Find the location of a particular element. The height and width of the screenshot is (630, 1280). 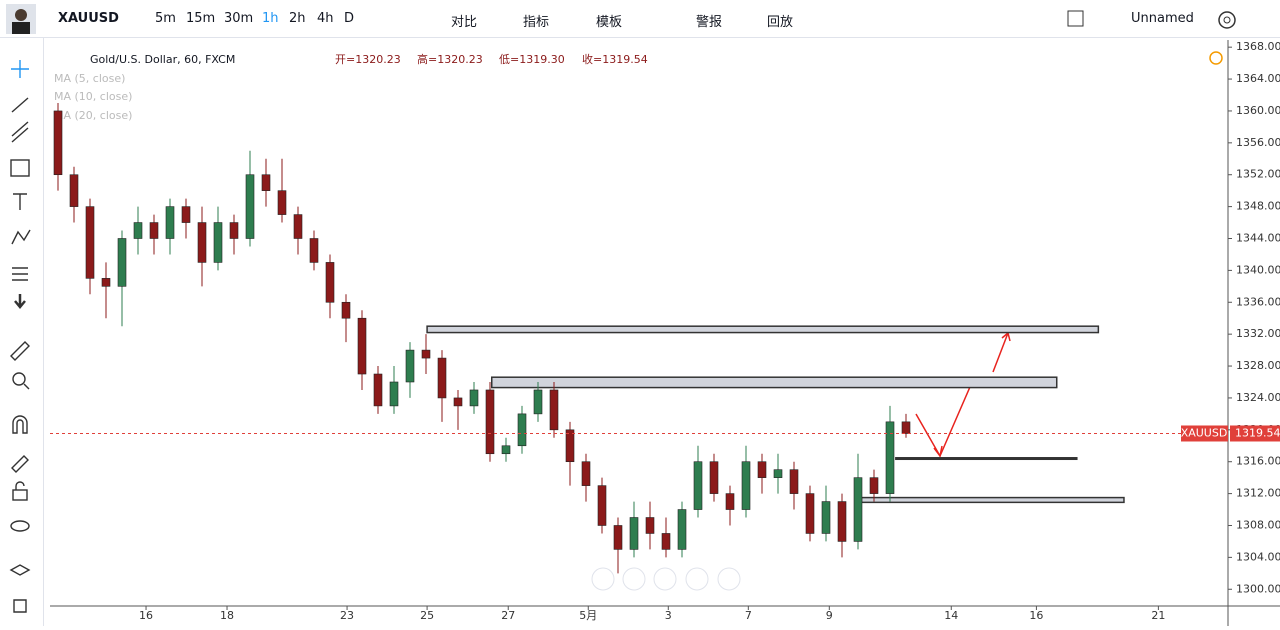

interval: 2h is located at coordinates (297, 18).